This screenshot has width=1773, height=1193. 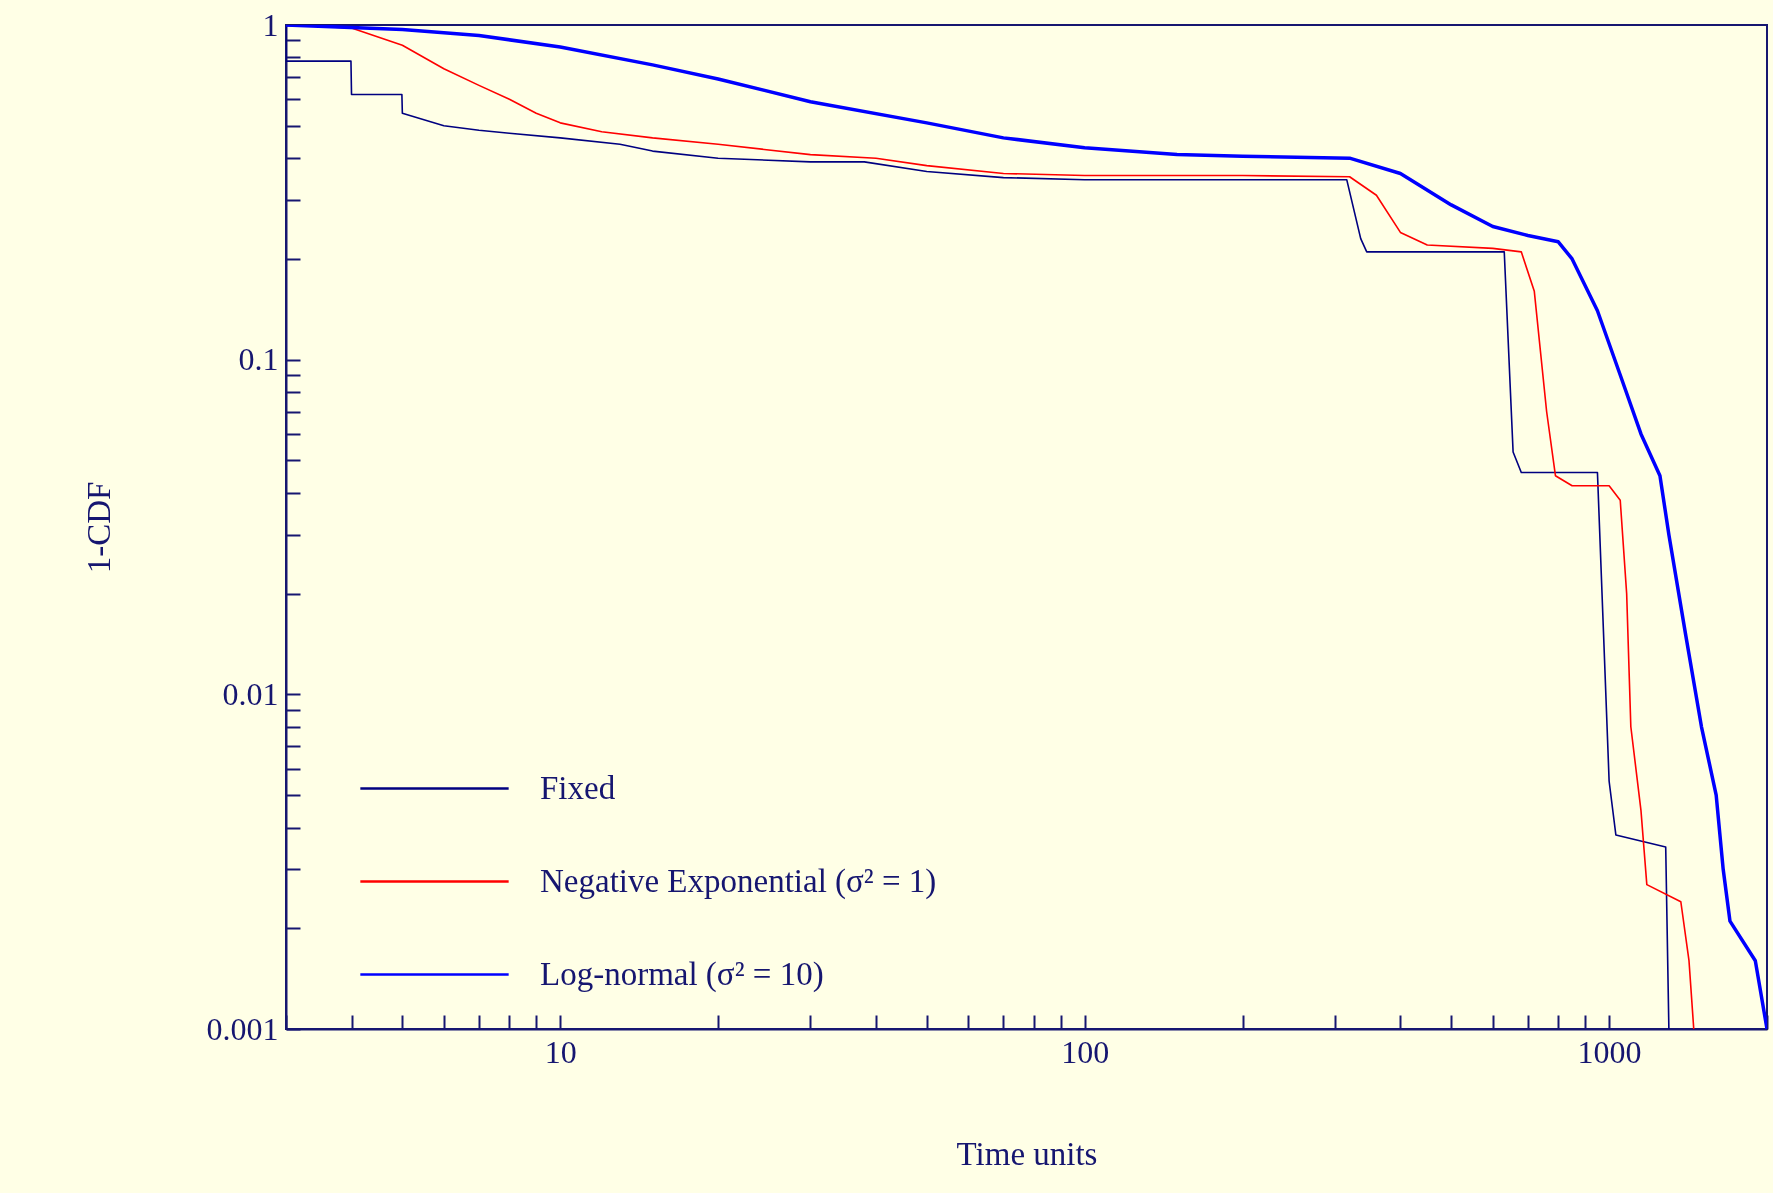 I want to click on legend-label: Negative Exponential (σ² = 1), so click(x=738, y=881).